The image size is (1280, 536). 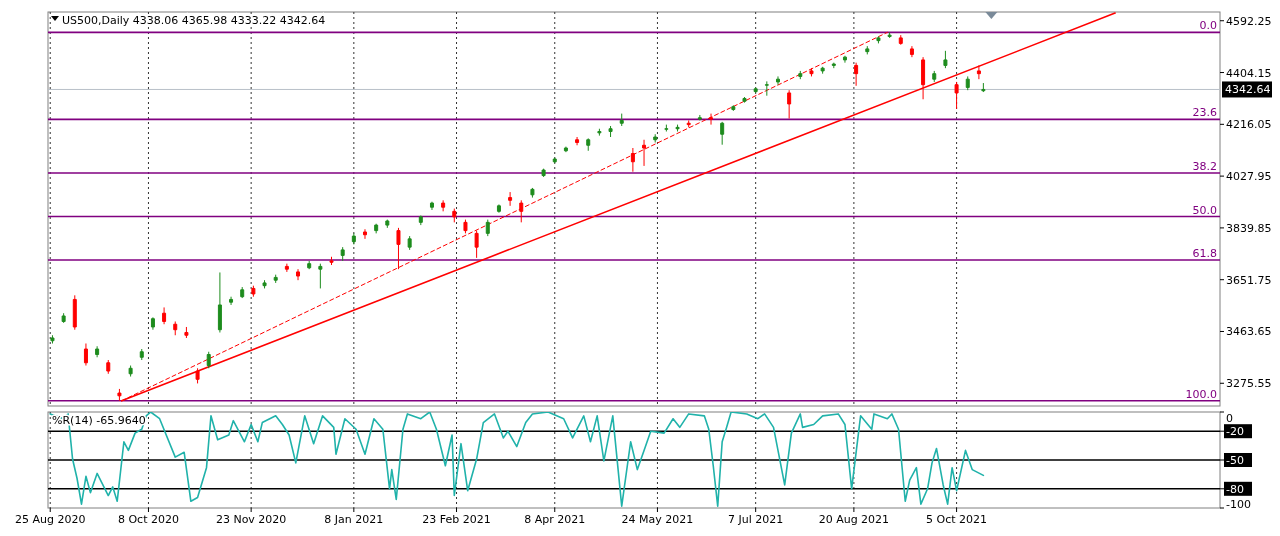 What do you see at coordinates (50, 519) in the screenshot?
I see `x-tick-label: 25 Aug 2020` at bounding box center [50, 519].